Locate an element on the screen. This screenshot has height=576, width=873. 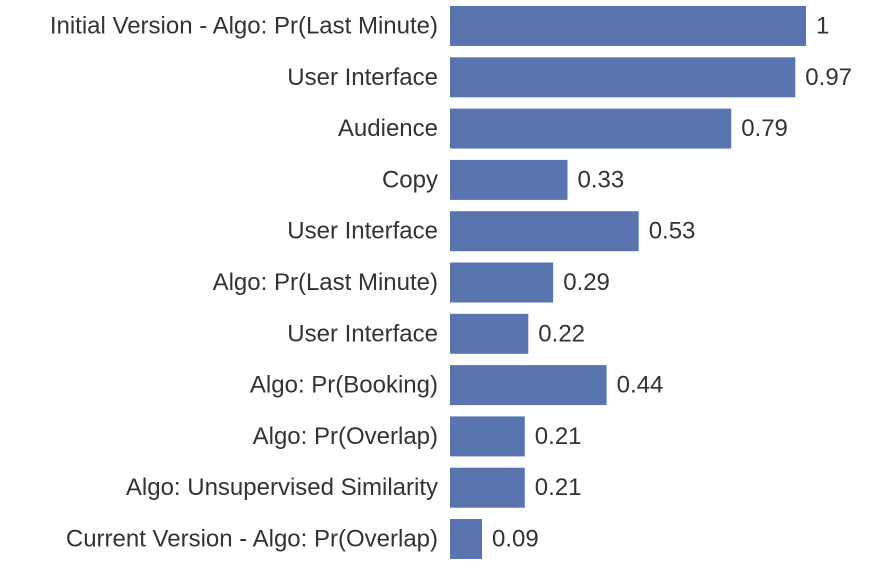
value-label-6: 0.22 is located at coordinates (561, 333).